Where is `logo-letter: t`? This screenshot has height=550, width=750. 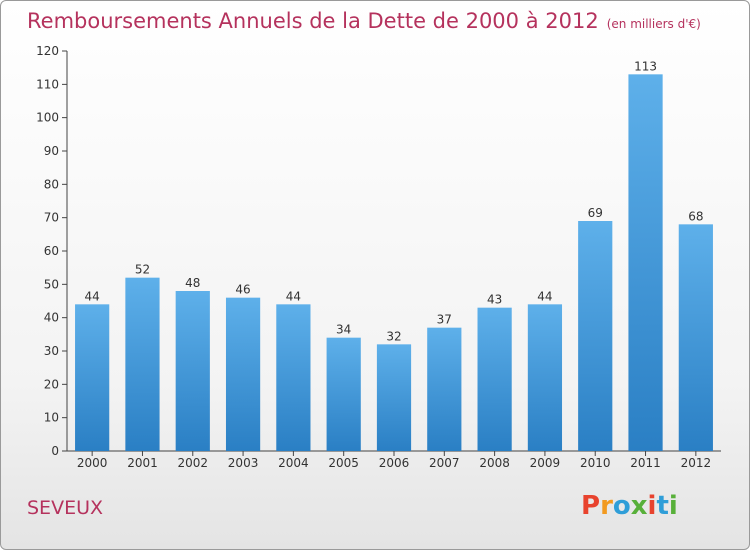 logo-letter: t is located at coordinates (662, 506).